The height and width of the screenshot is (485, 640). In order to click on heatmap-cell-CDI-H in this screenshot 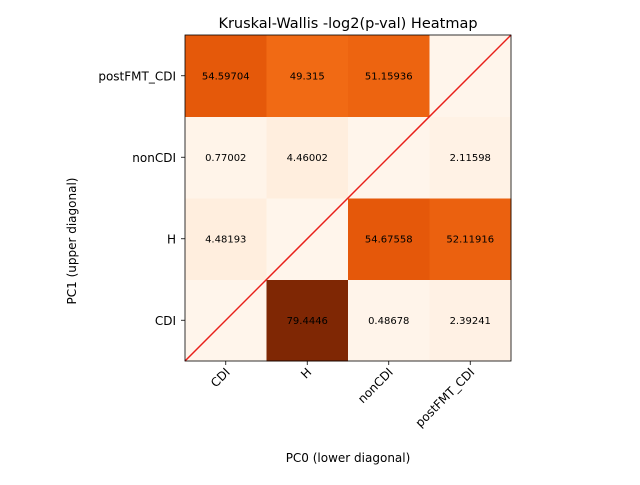, I will do `click(307, 320)`.